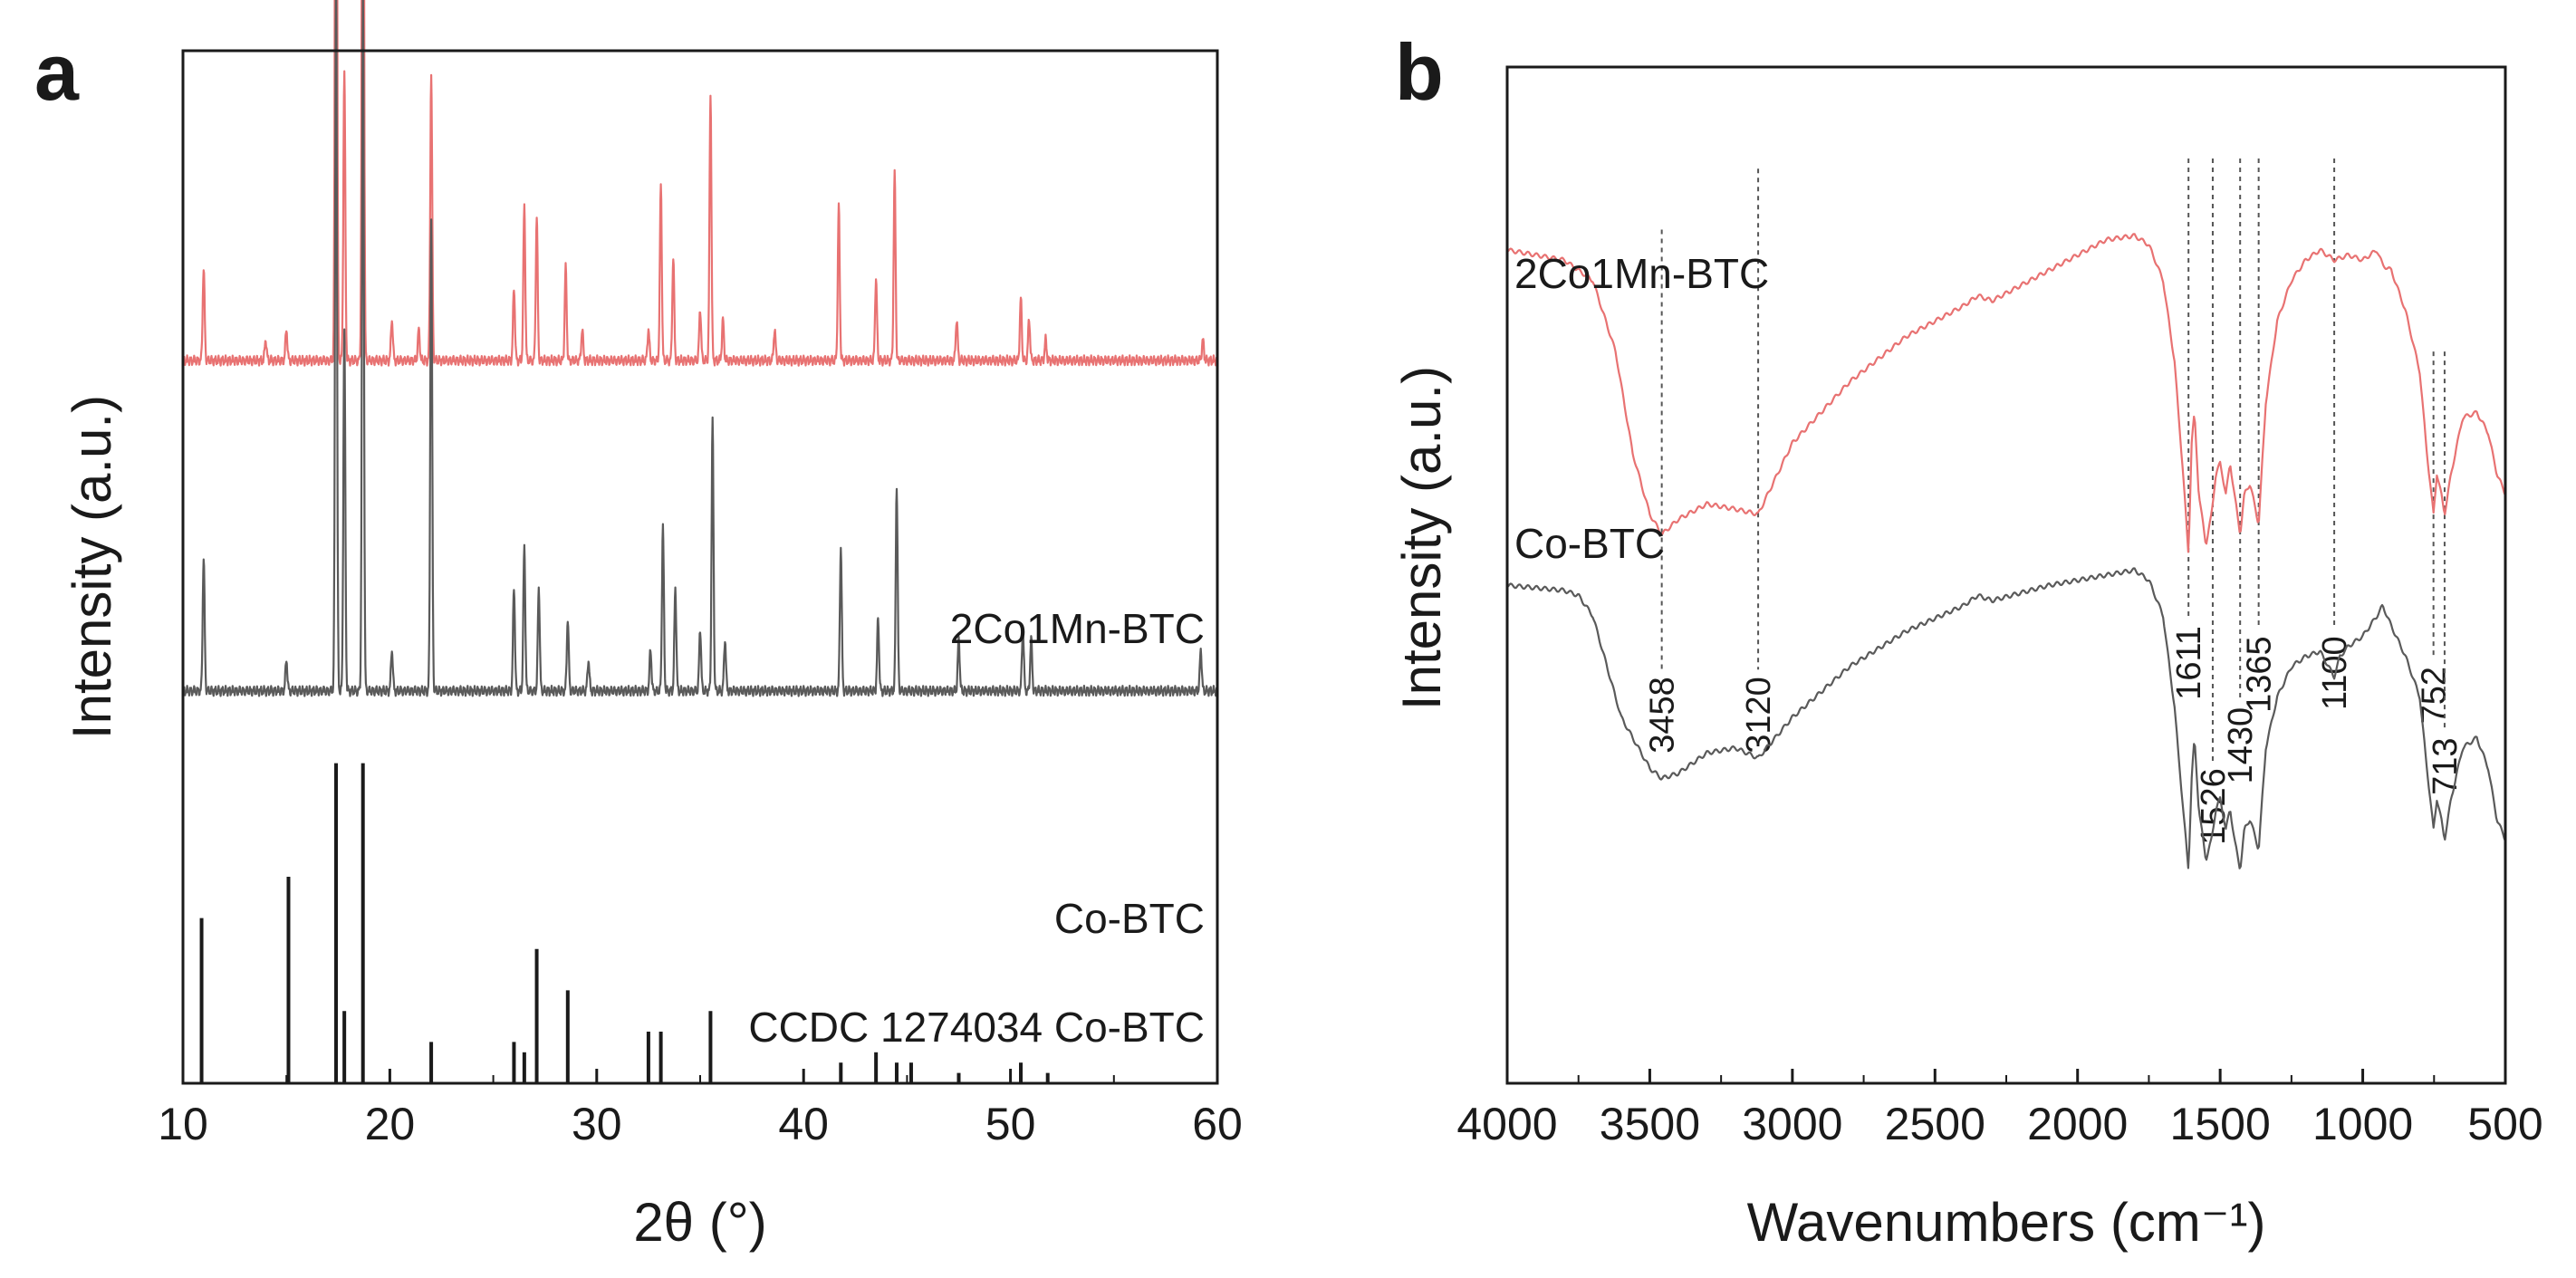 This screenshot has height=1278, width=2576. I want to click on panel-a-x-axis-title: 2θ (°), so click(699, 1223).